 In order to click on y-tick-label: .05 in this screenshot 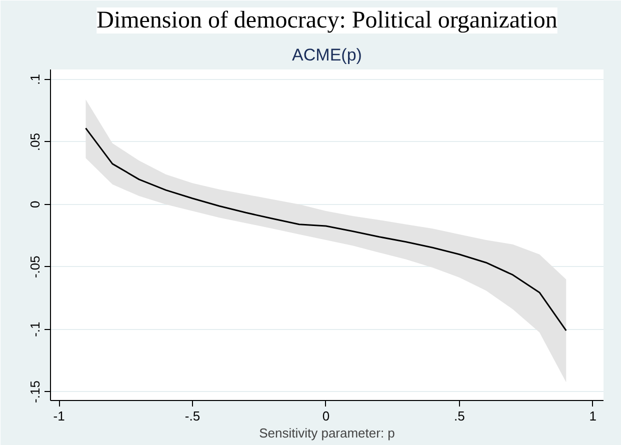, I will do `click(35, 141)`.